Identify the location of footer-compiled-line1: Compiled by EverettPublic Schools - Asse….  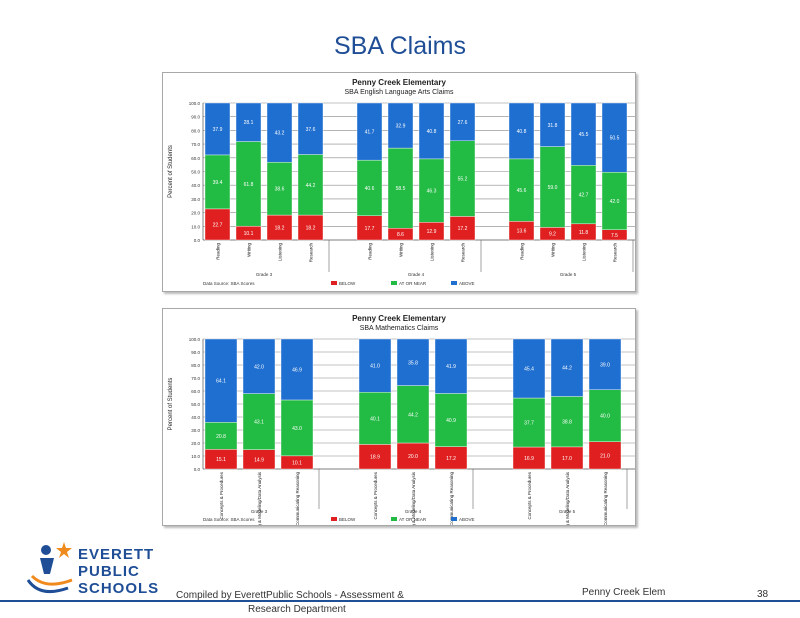
(290, 595).